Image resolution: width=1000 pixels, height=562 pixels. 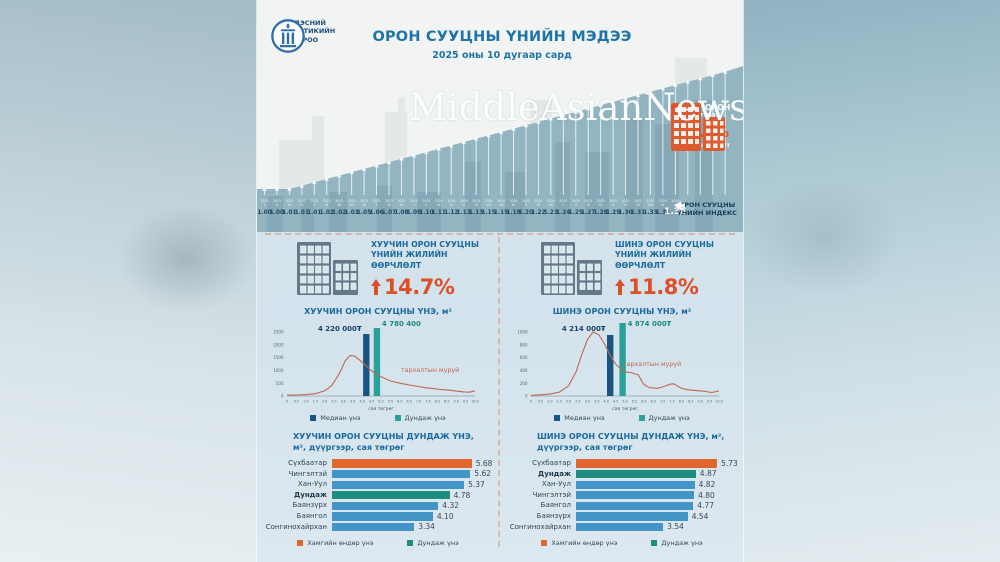 I want to click on svg-text: 1.24, so click(x=563, y=213).